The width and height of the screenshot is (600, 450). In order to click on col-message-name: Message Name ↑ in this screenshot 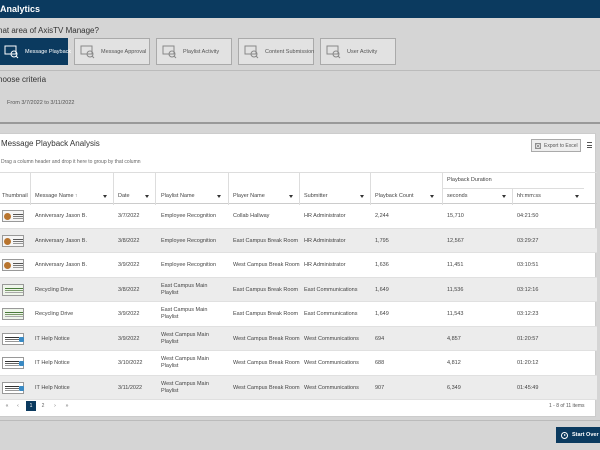, I will do `click(56, 196)`.